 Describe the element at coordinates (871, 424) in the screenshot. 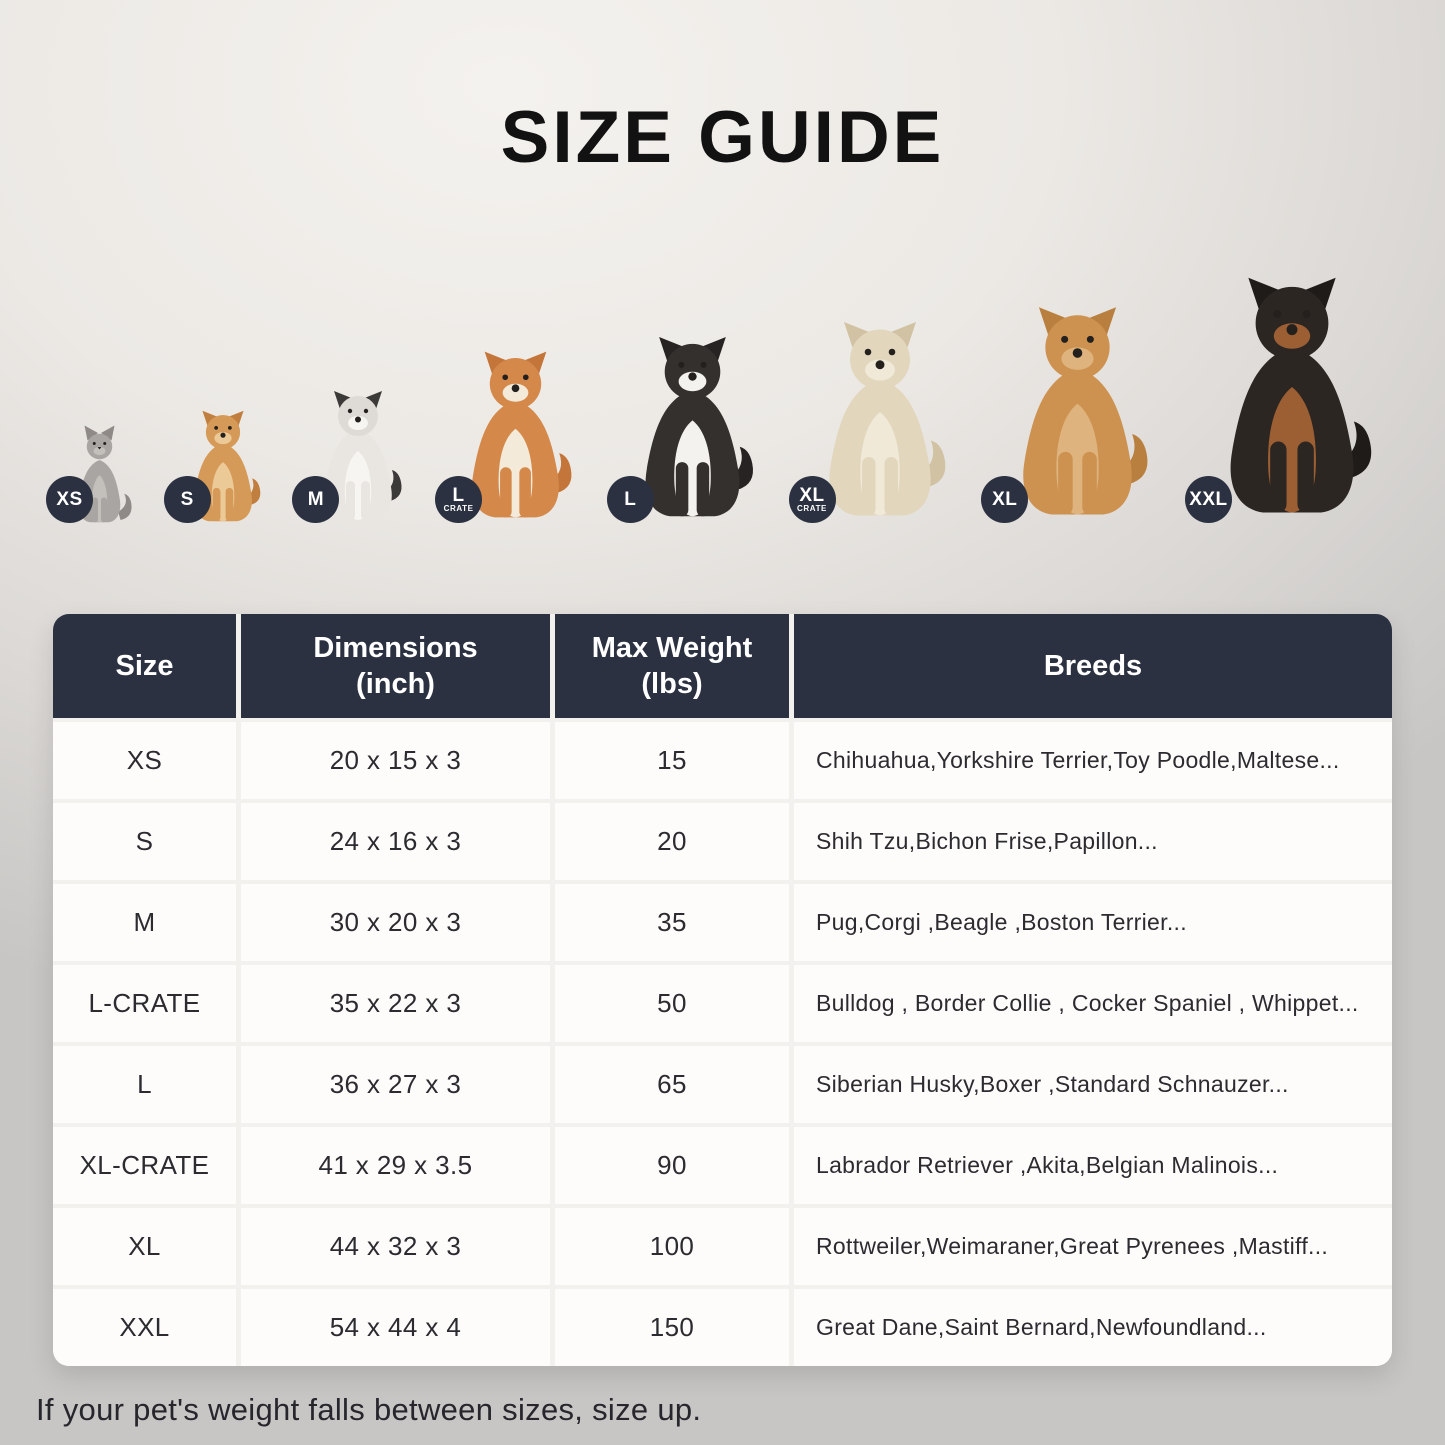

I see `animal-figure-xl-crate: XL CRATE` at that location.